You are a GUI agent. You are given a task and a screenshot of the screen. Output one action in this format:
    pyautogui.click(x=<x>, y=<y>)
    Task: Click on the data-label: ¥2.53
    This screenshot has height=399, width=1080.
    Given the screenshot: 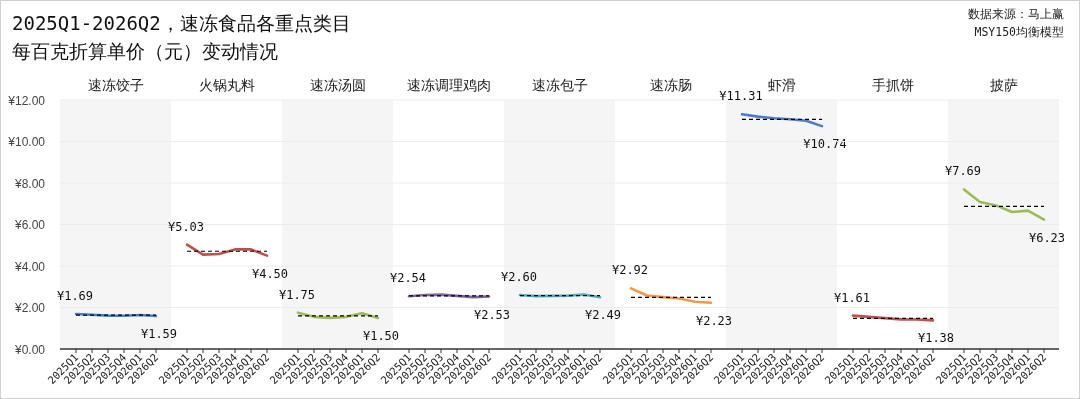 What is the action you would take?
    pyautogui.click(x=492, y=314)
    